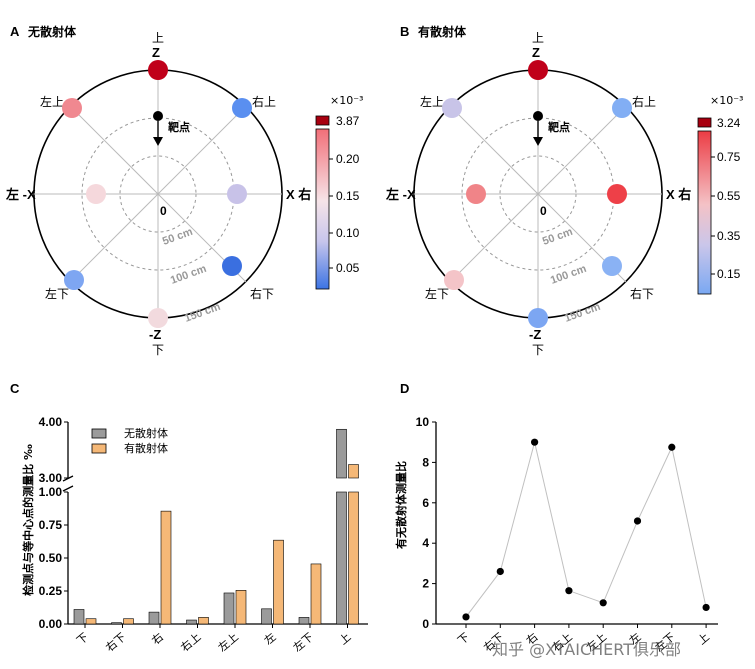 This screenshot has height=669, width=755. Describe the element at coordinates (425, 462) in the screenshot. I see `chart-d-ytick-label: 8` at that location.